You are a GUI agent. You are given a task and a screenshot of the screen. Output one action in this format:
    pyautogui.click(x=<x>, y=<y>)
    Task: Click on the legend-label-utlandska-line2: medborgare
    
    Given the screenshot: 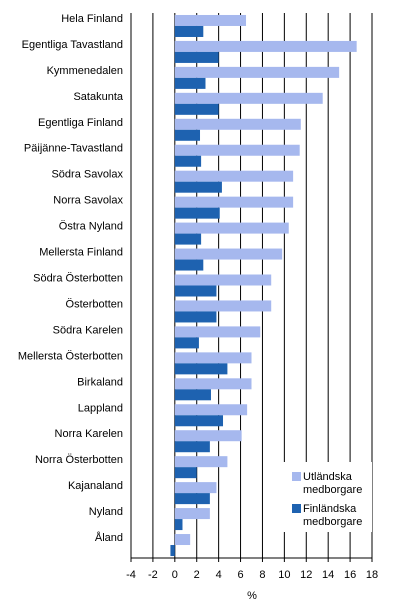 What is the action you would take?
    pyautogui.click(x=332, y=490)
    